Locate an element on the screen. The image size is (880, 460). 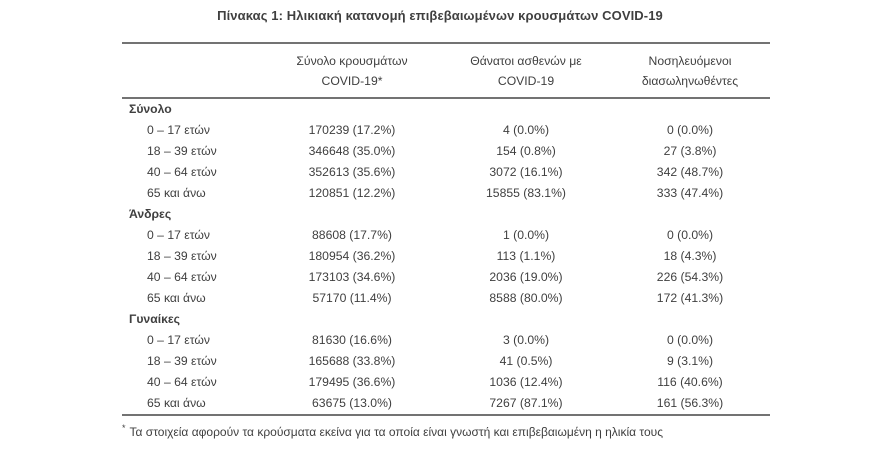
col-header-deaths: Θάνατοι ασθενών με COVID-19 is located at coordinates (526, 71).